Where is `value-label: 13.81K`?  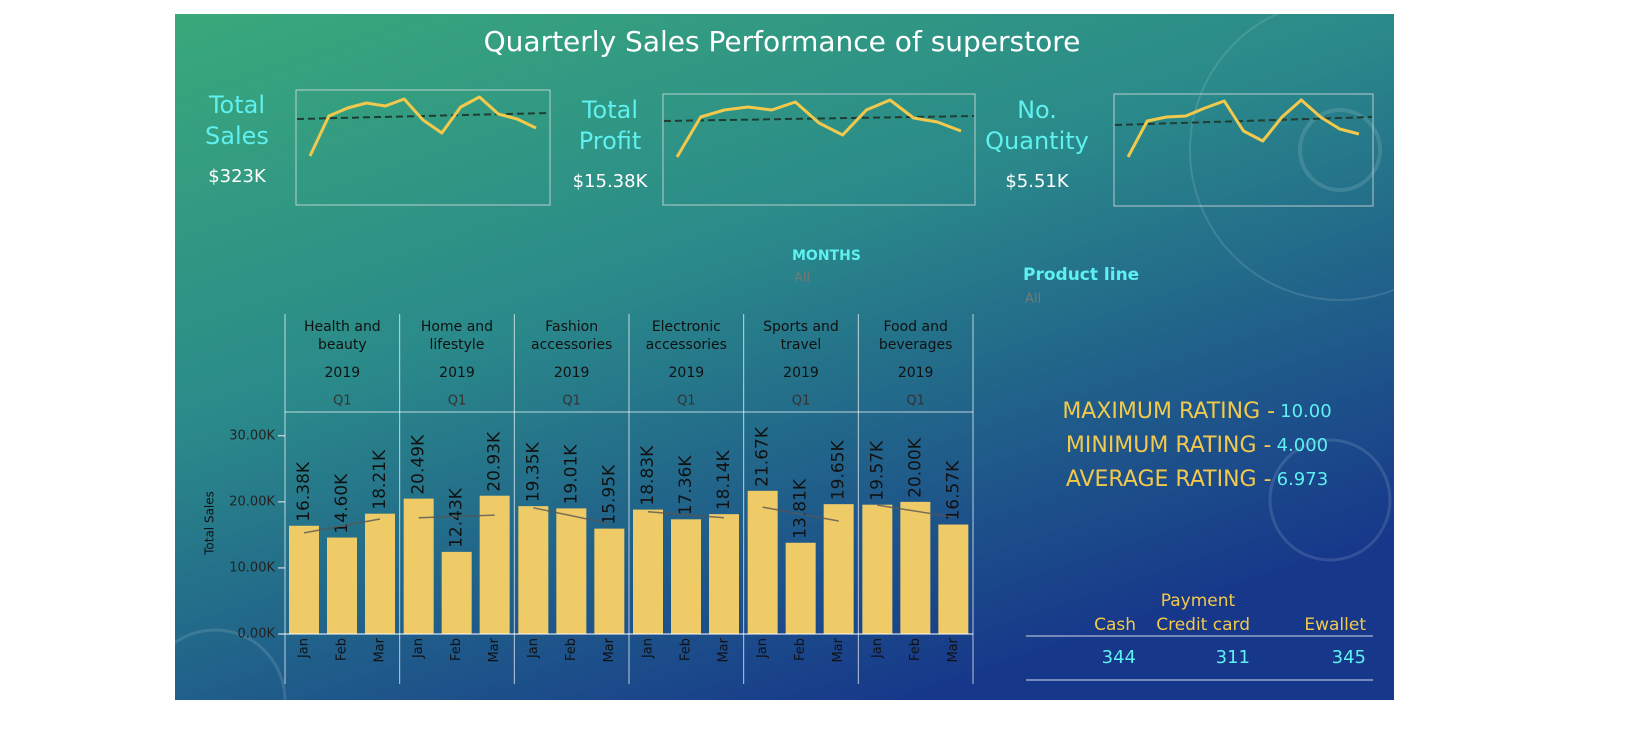
value-label: 13.81K is located at coordinates (801, 508).